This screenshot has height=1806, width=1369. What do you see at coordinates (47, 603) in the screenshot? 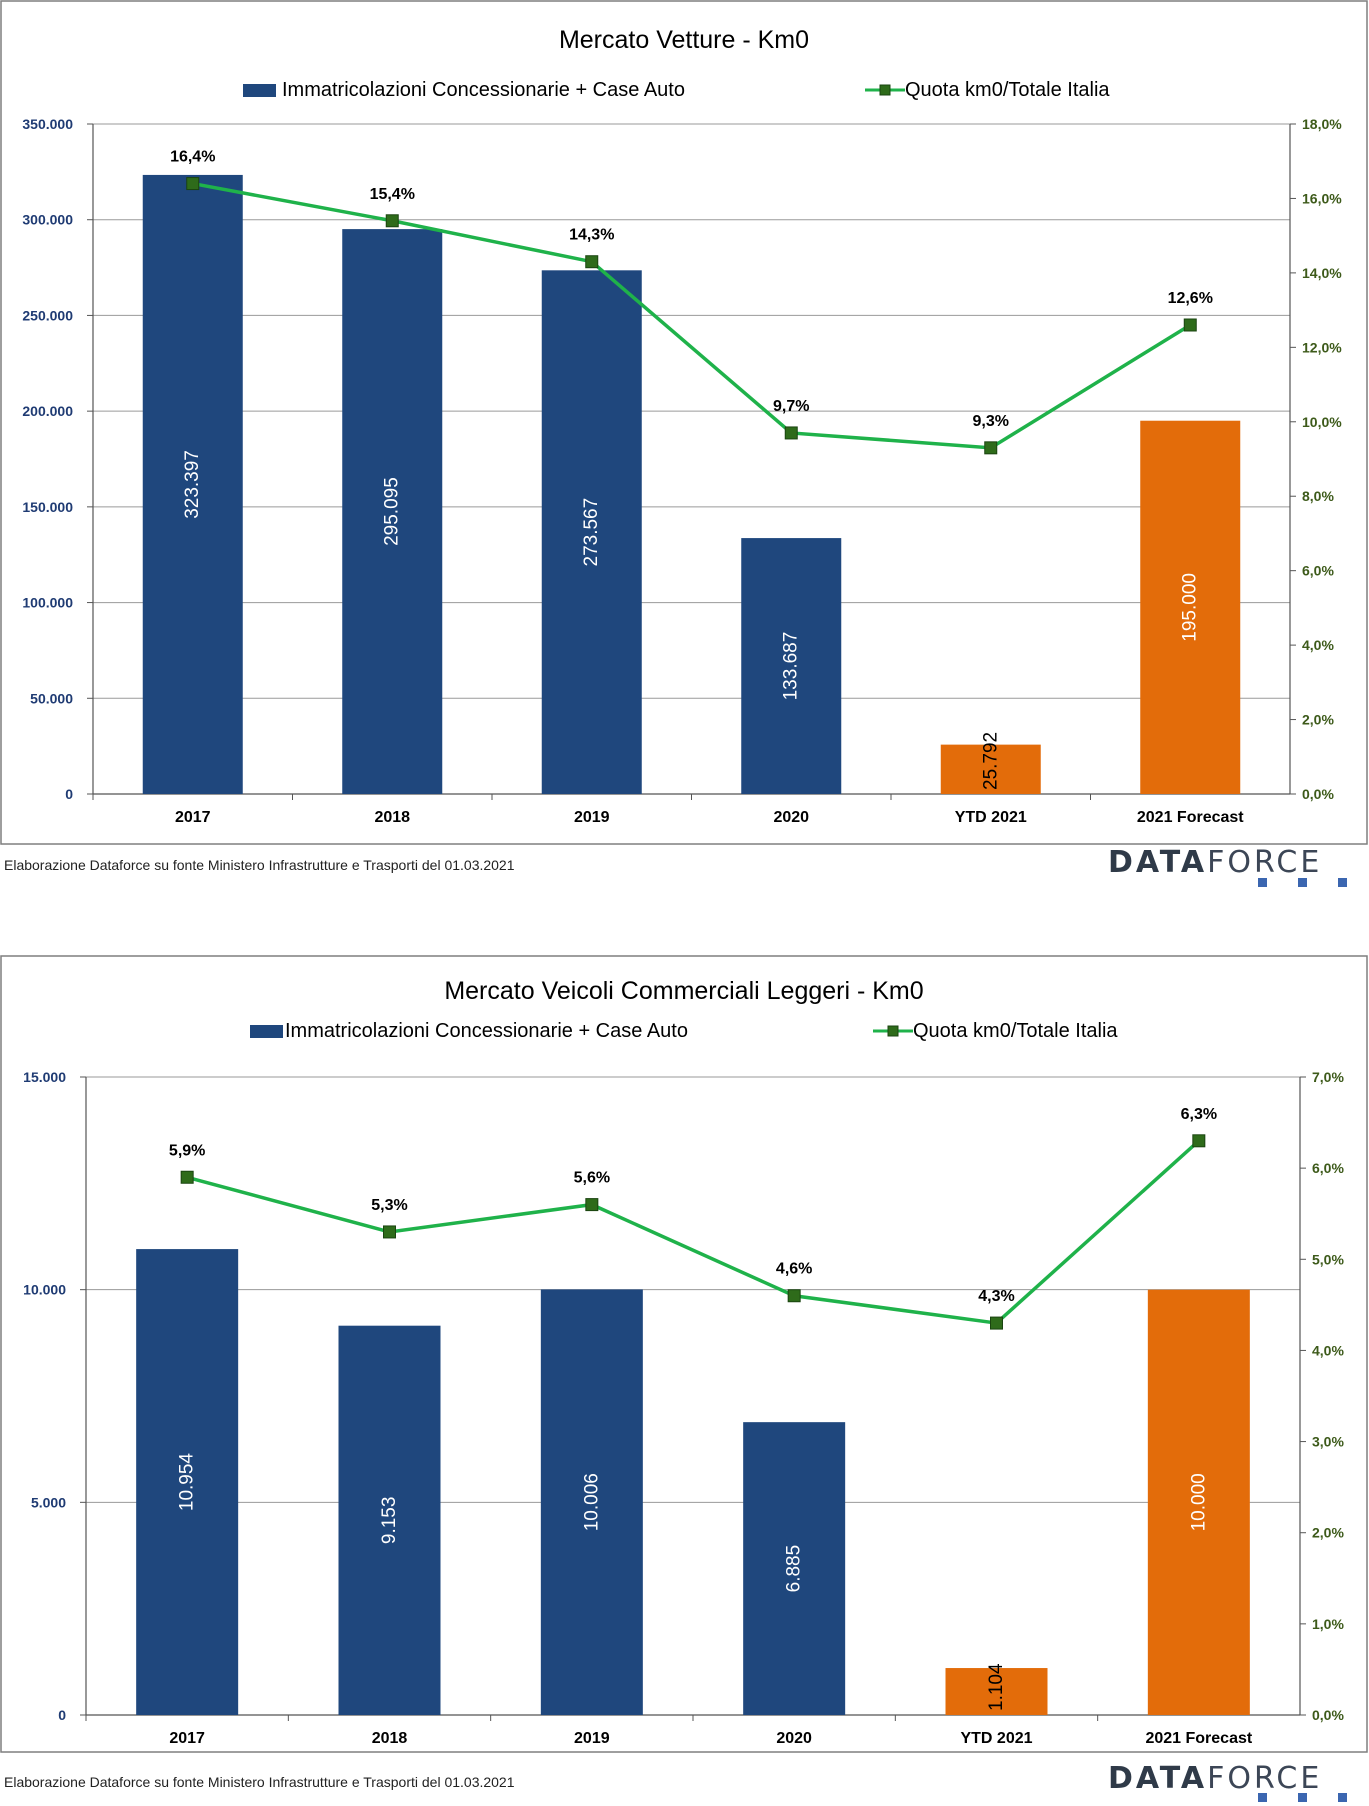
I see `left-tick-label: 100.000` at bounding box center [47, 603].